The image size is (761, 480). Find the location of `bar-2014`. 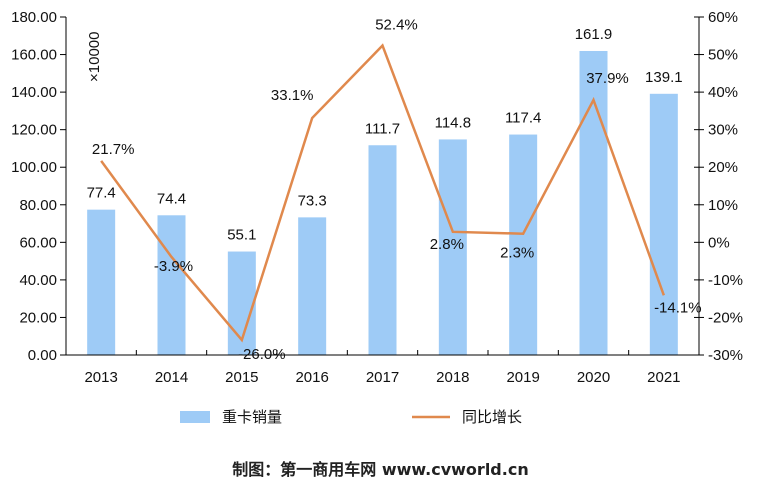

bar-2014 is located at coordinates (171, 285).